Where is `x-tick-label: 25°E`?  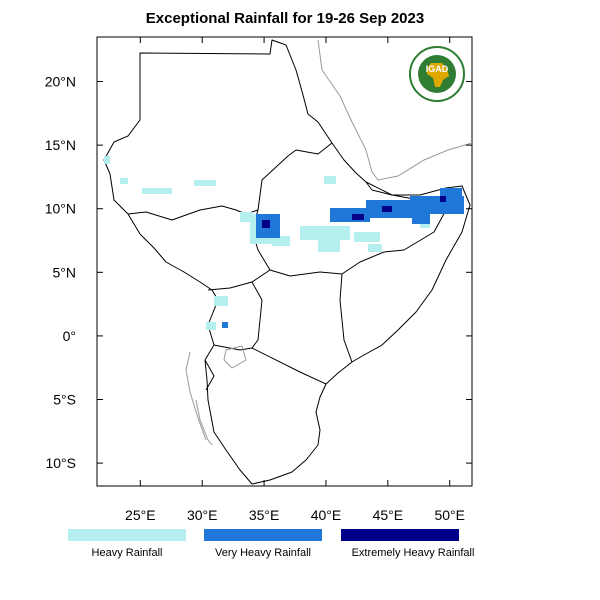 x-tick-label: 25°E is located at coordinates (140, 515).